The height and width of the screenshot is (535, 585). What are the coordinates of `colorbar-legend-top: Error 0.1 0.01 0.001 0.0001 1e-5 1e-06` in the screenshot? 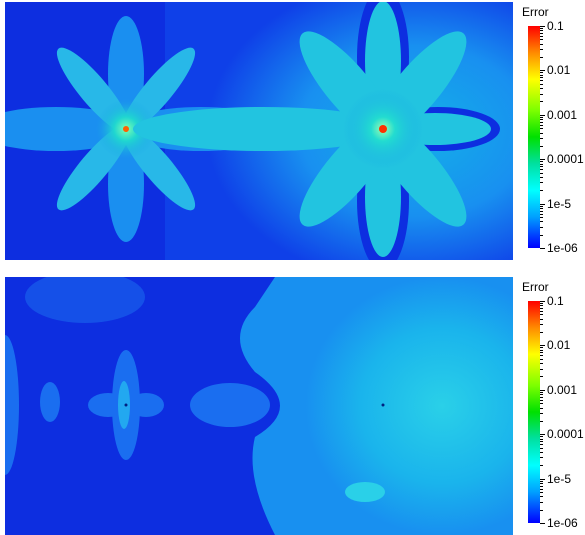 It's located at (551, 131).